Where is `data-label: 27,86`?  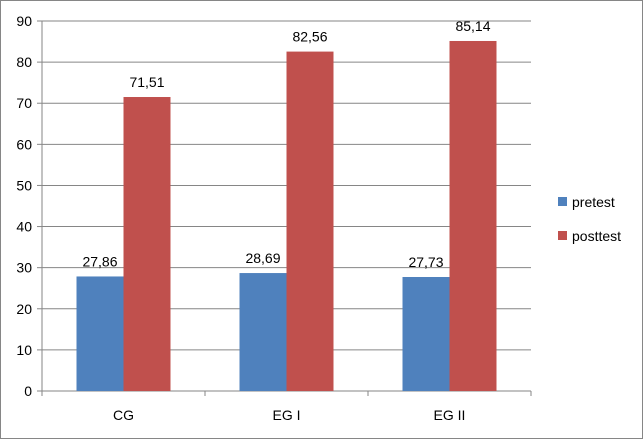 data-label: 27,86 is located at coordinates (99, 261).